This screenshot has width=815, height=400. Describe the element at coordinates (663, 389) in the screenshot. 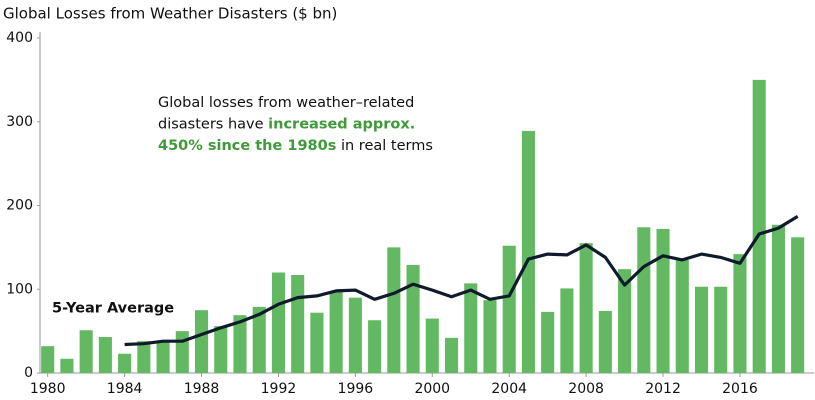

I see `x-tick-label: 2012` at that location.